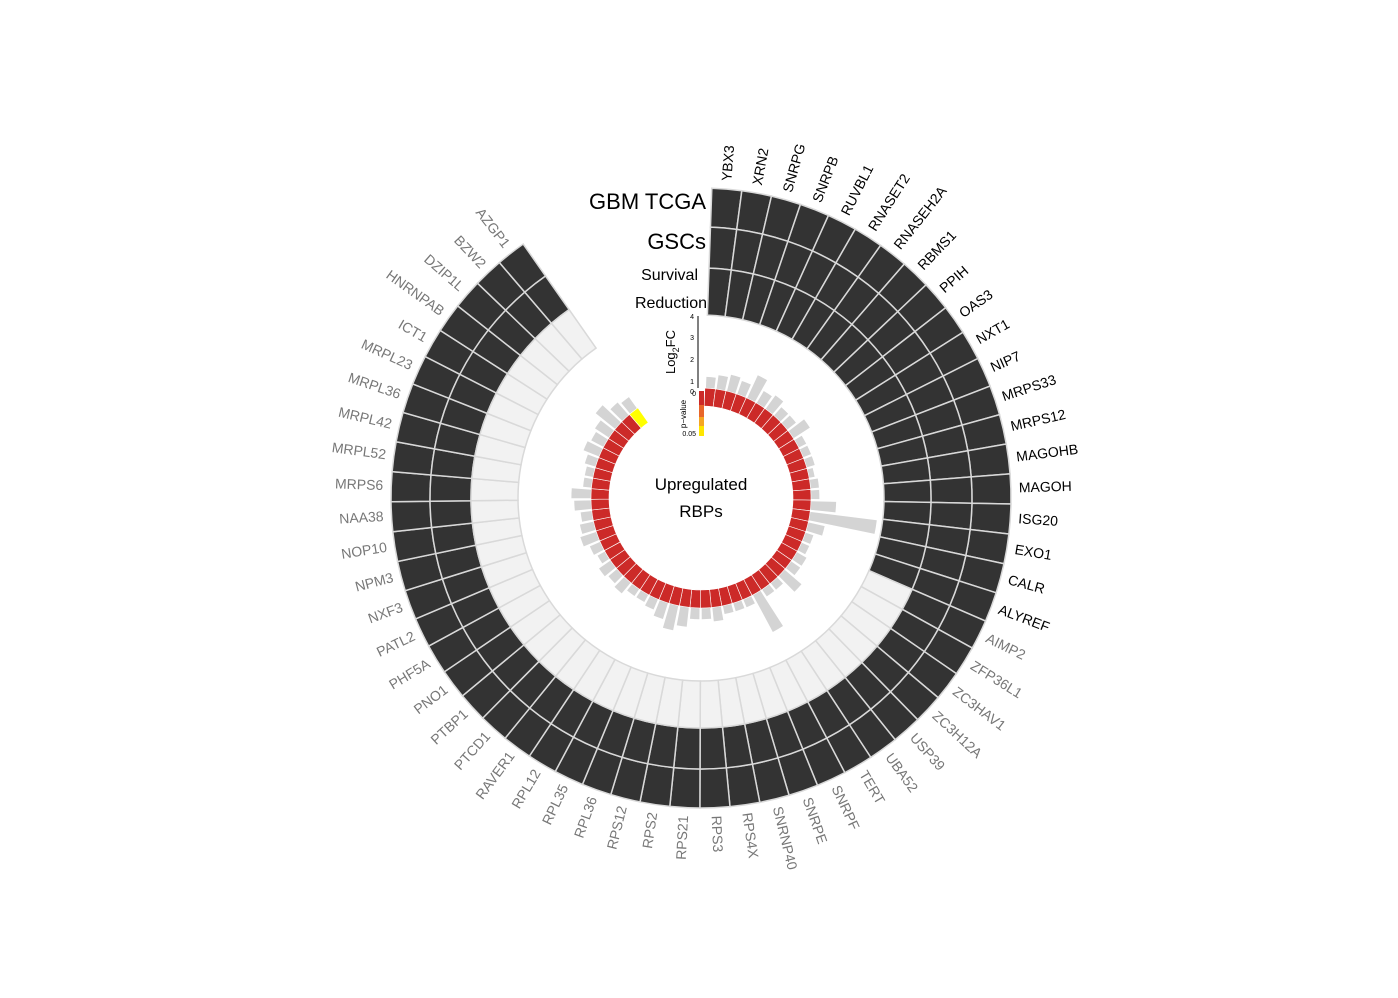 The height and width of the screenshot is (998, 1398). What do you see at coordinates (701, 484) in the screenshot?
I see `center-label-upregulated: Upregulated` at bounding box center [701, 484].